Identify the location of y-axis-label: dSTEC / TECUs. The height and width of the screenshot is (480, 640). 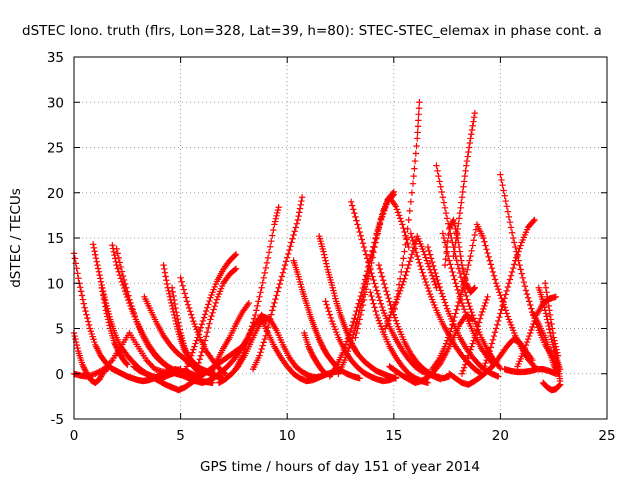
(16, 238).